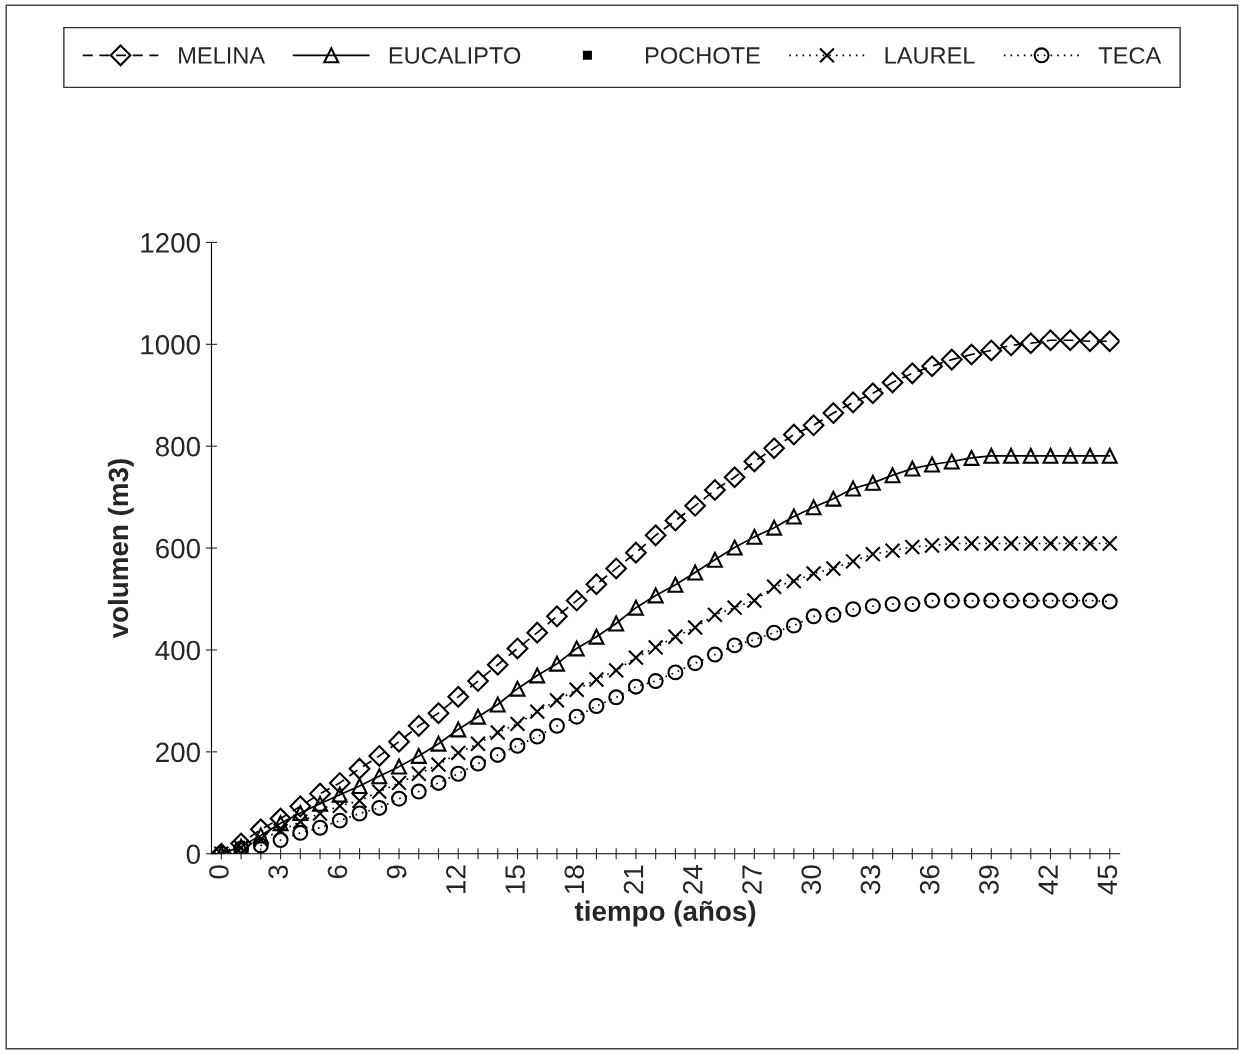  What do you see at coordinates (1048, 880) in the screenshot?
I see `x-tick-label: 42` at bounding box center [1048, 880].